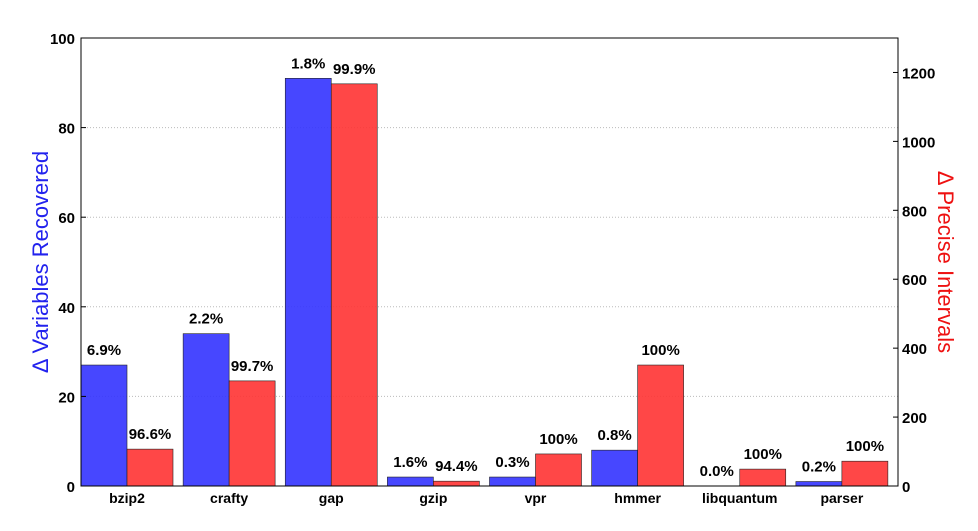 Image resolution: width=978 pixels, height=531 pixels. What do you see at coordinates (150, 467) in the screenshot?
I see `bar-bzip2-intervals` at bounding box center [150, 467].